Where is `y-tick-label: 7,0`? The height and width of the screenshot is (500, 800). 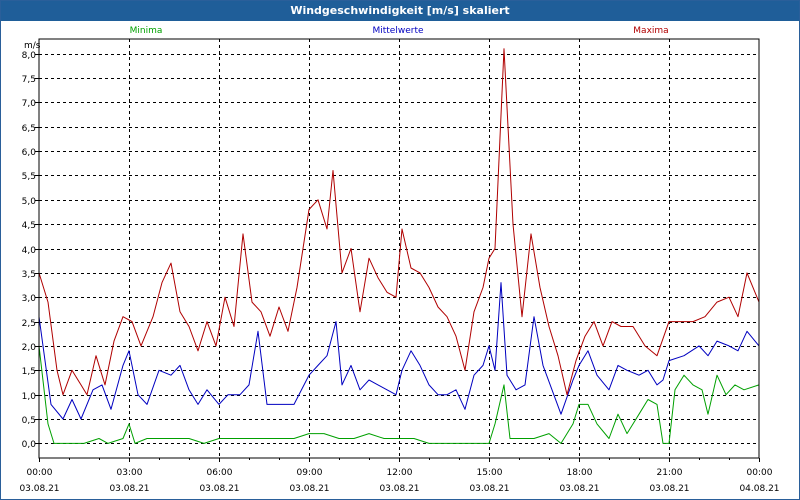 y-tick-label: 7,0 is located at coordinates (29, 104).